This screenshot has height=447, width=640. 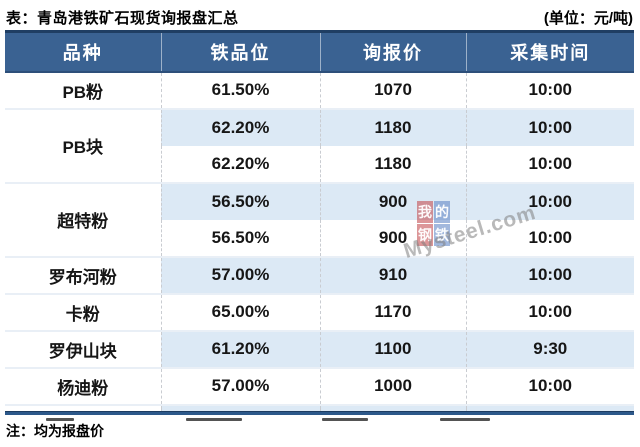 I want to click on footnote: 注：均为报盘价, so click(x=55, y=430).